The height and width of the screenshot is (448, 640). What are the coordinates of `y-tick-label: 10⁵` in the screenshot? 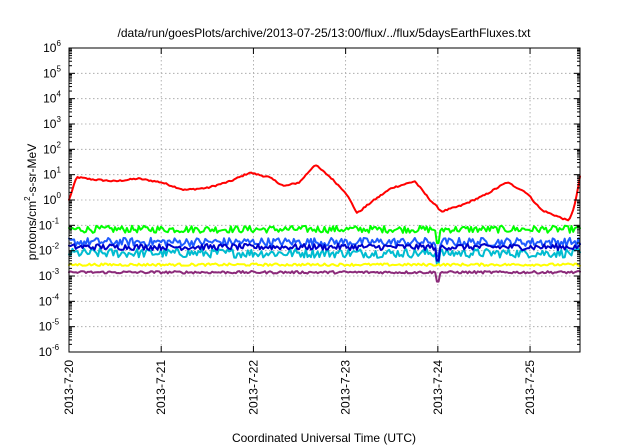 It's located at (52, 72).